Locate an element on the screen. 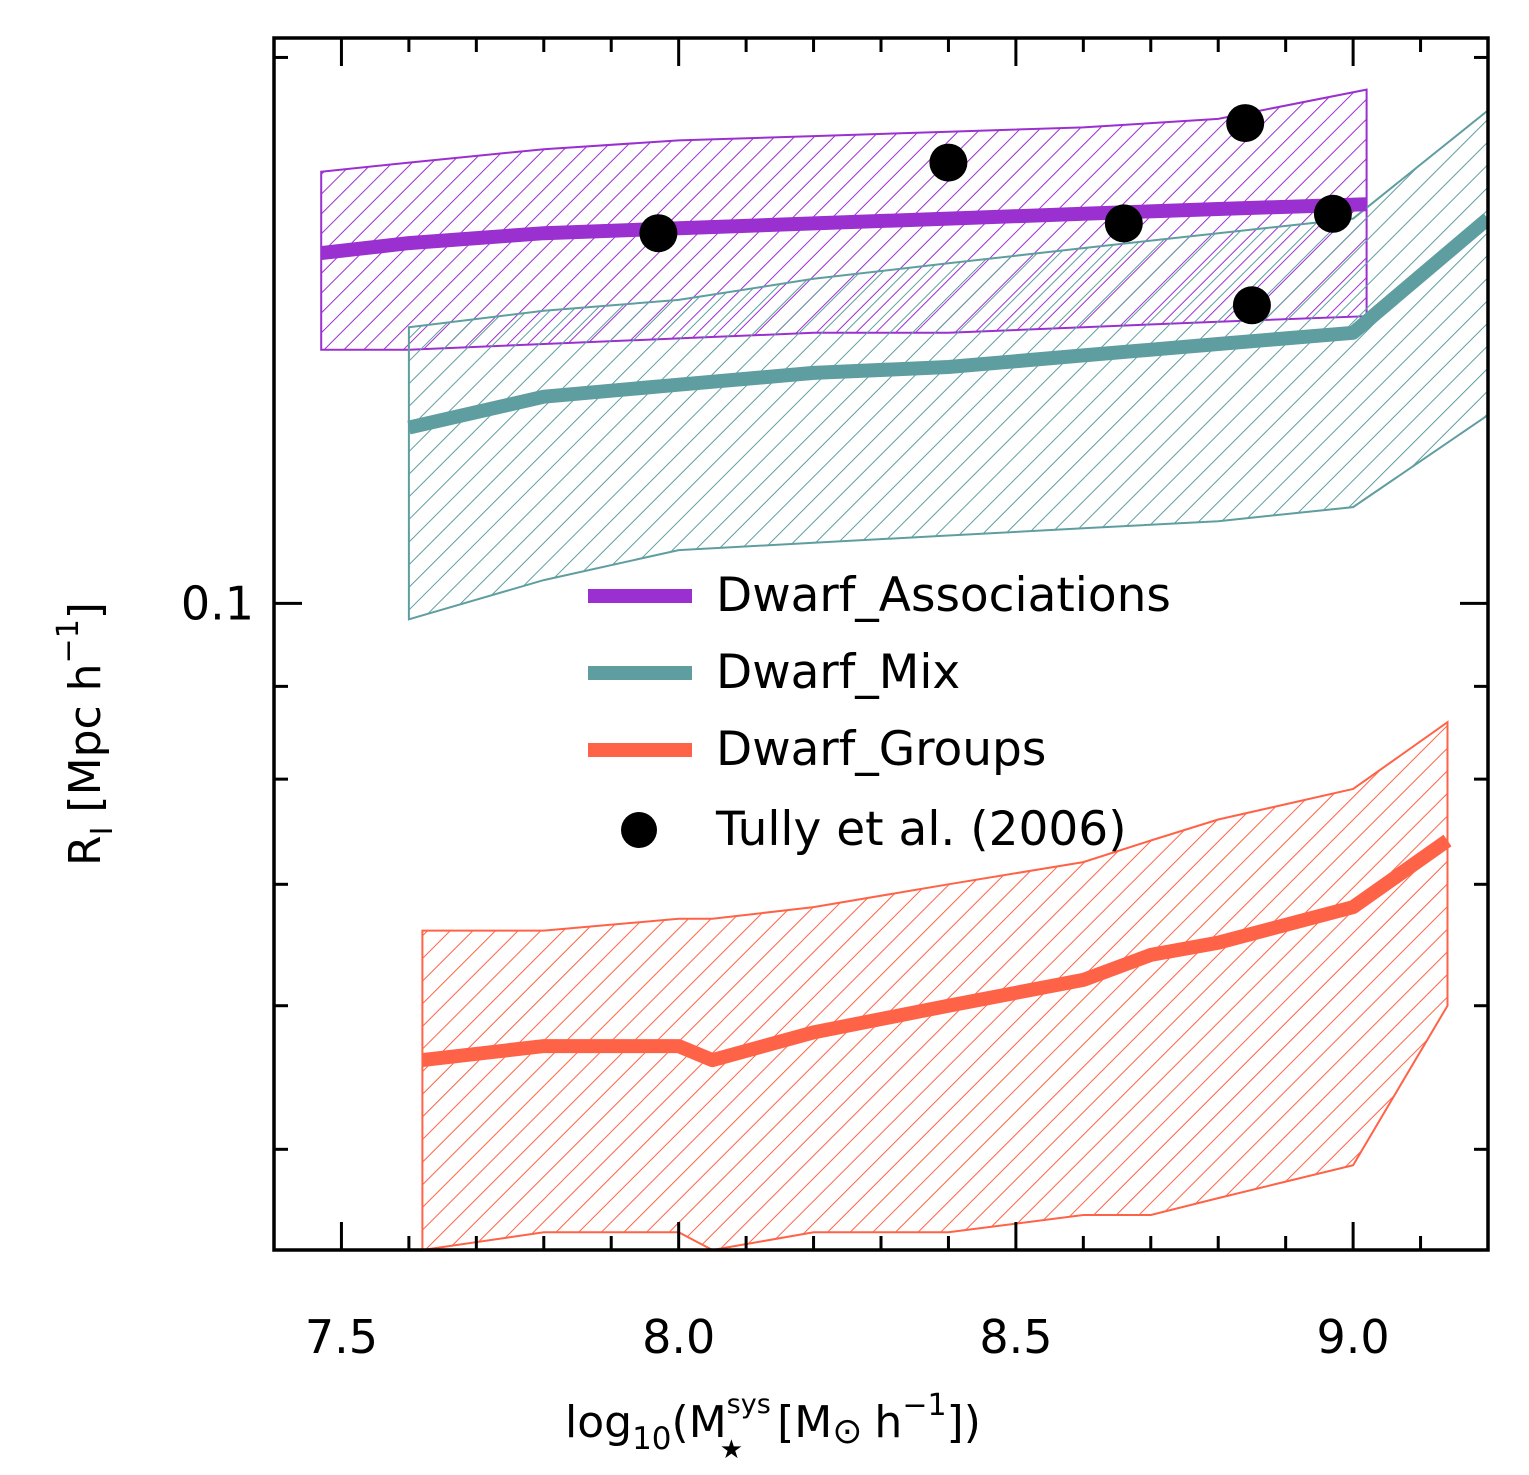  legend-label-tully: Tully et al. (2006) is located at coordinates (921, 829).